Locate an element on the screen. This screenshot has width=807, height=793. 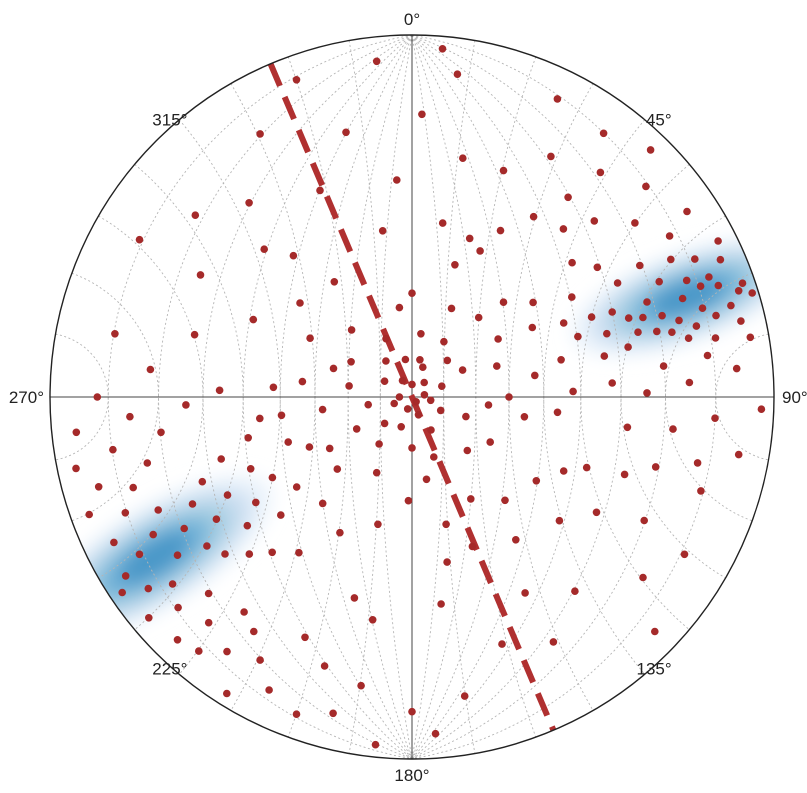
azimuth-label: 0° is located at coordinates (412, 19).